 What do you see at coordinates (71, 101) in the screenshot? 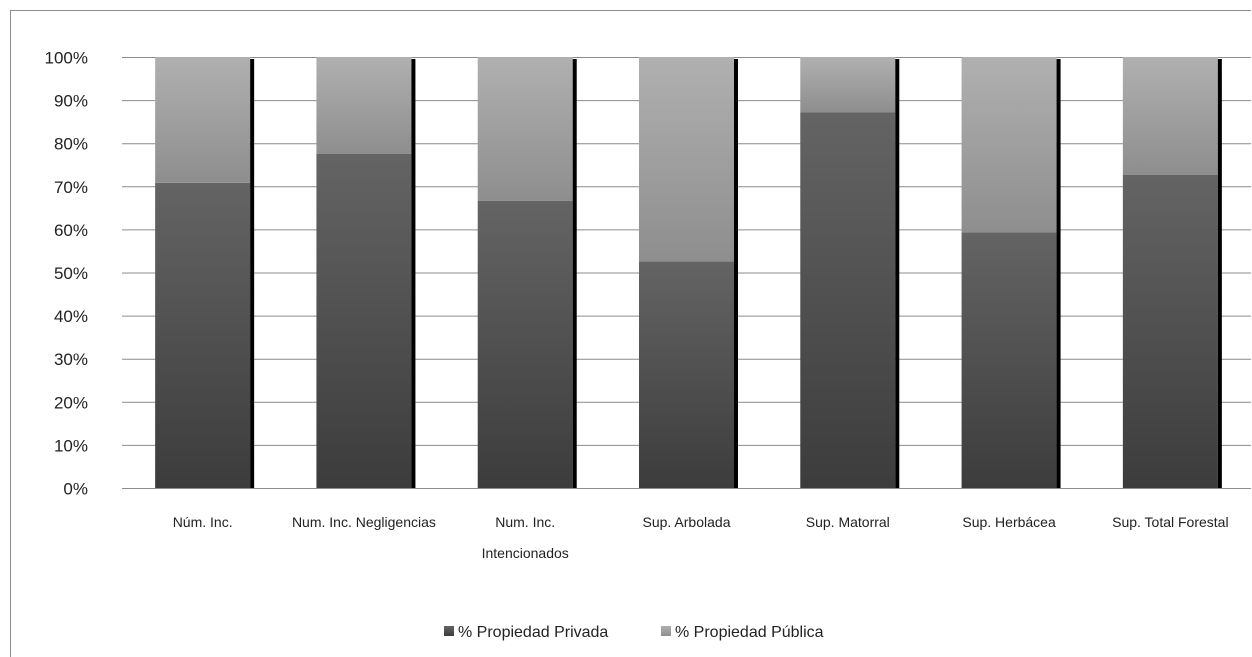
I see `y-tick-label: 90%` at bounding box center [71, 101].